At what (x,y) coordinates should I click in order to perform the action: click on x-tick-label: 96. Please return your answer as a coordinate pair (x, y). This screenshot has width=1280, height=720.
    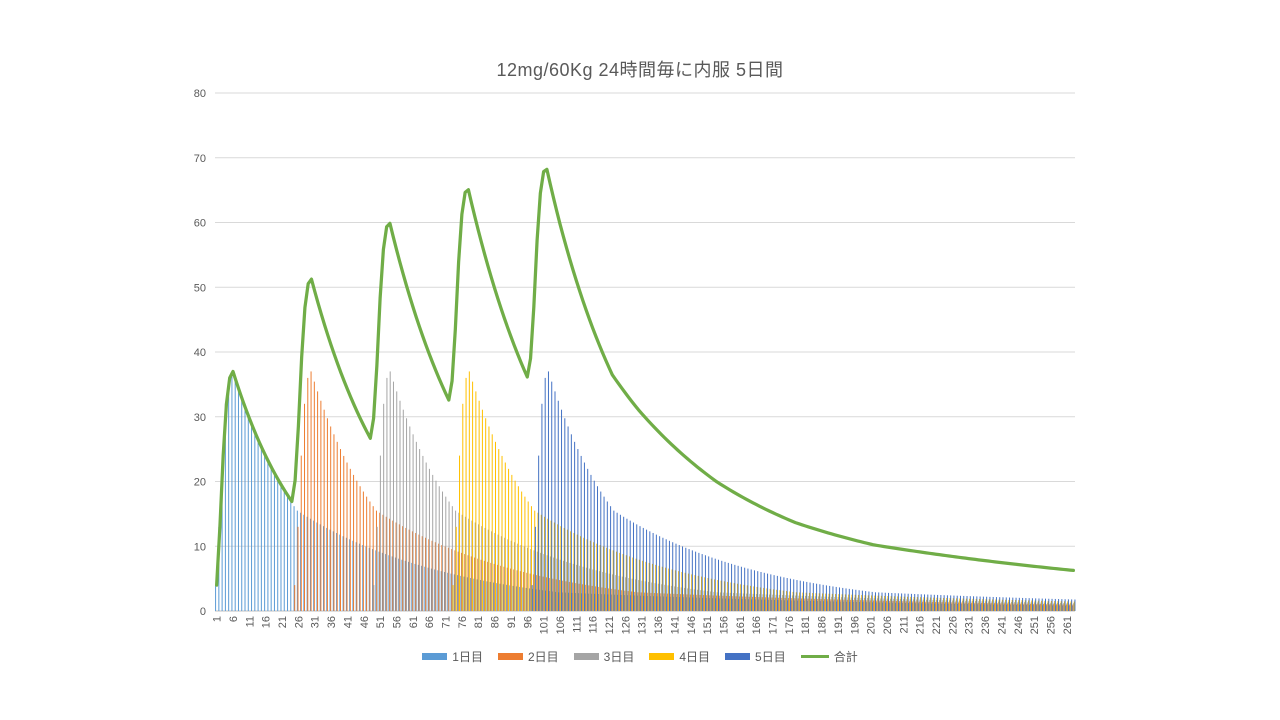
    Looking at the image, I should click on (528, 622).